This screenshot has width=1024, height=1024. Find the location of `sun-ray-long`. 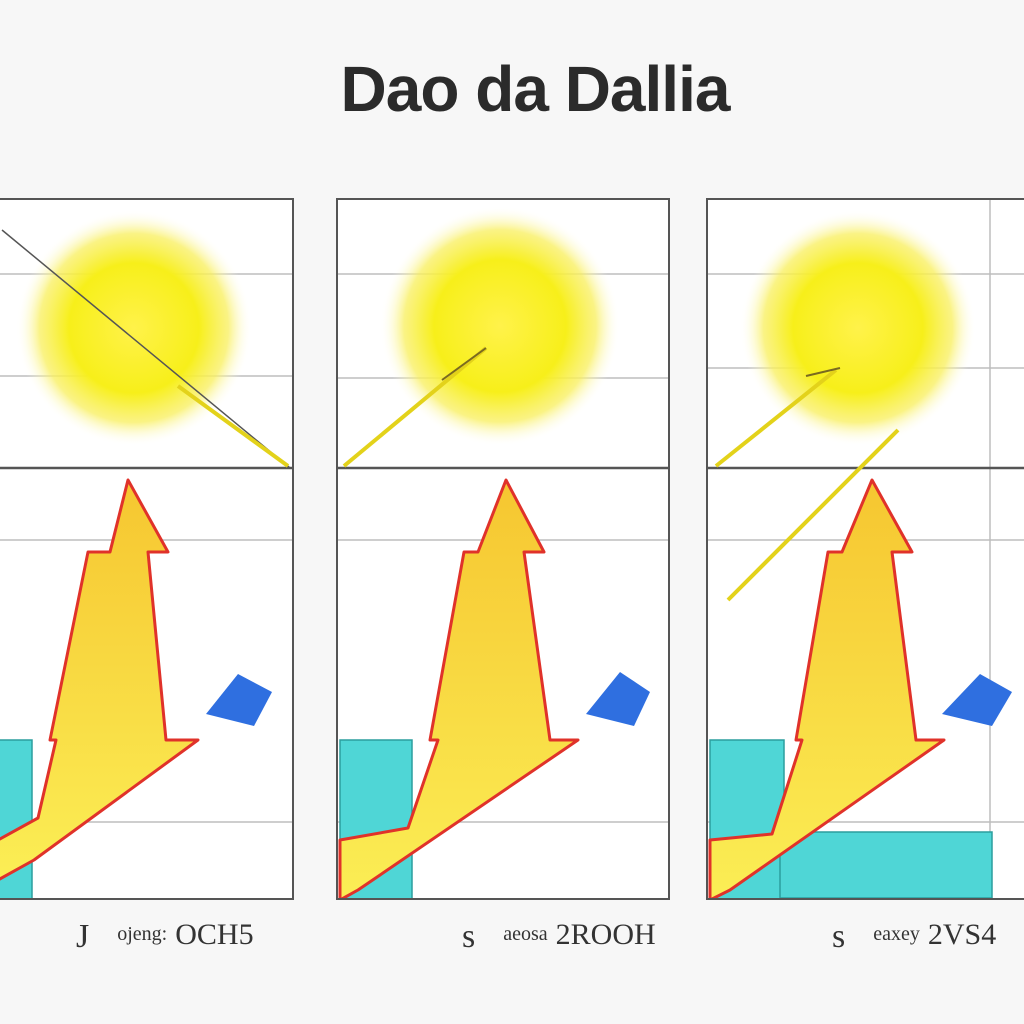

sun-ray-long is located at coordinates (813, 515).